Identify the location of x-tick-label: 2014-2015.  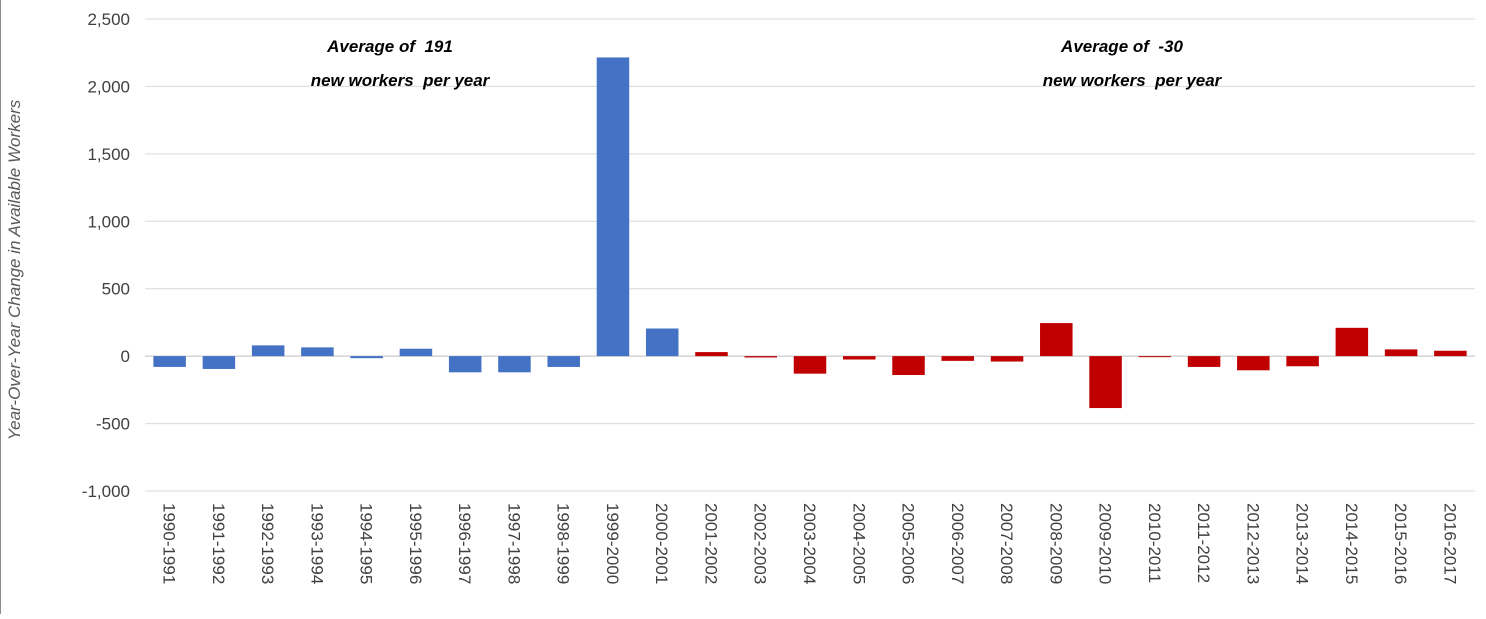
(1351, 543).